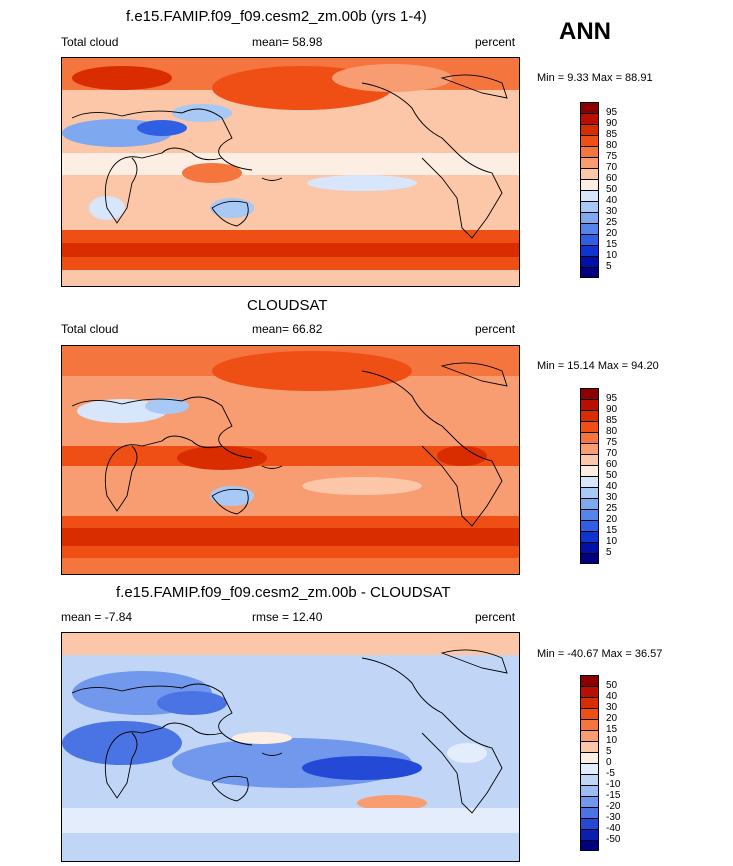 Image resolution: width=733 pixels, height=866 pixels. I want to click on colorbar-tick-label: -5, so click(610, 773).